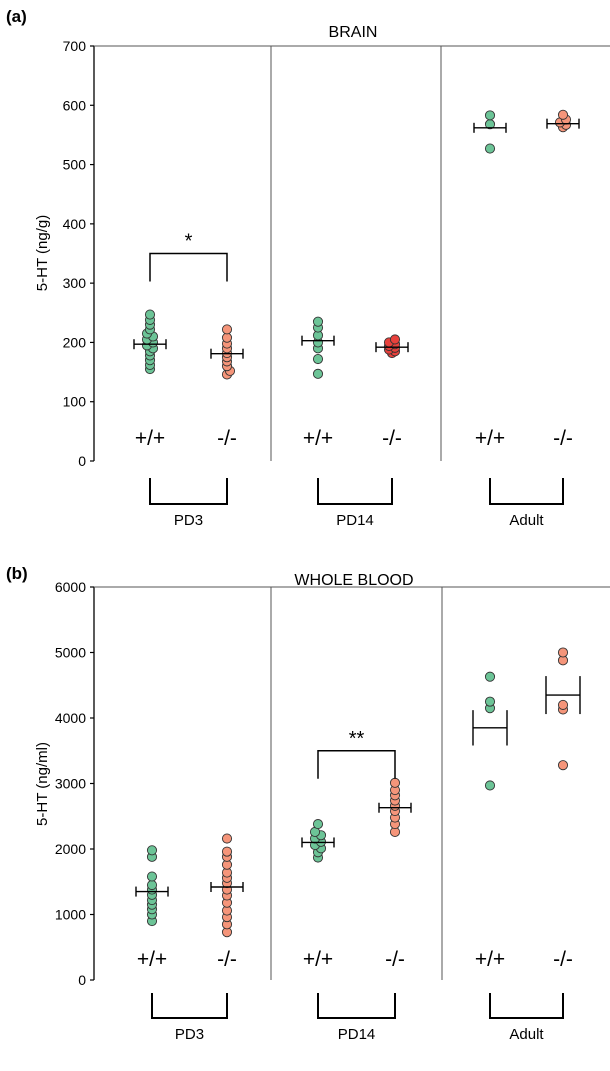 The image size is (610, 1071). I want to click on y-tick-label: 500, so click(75, 165).